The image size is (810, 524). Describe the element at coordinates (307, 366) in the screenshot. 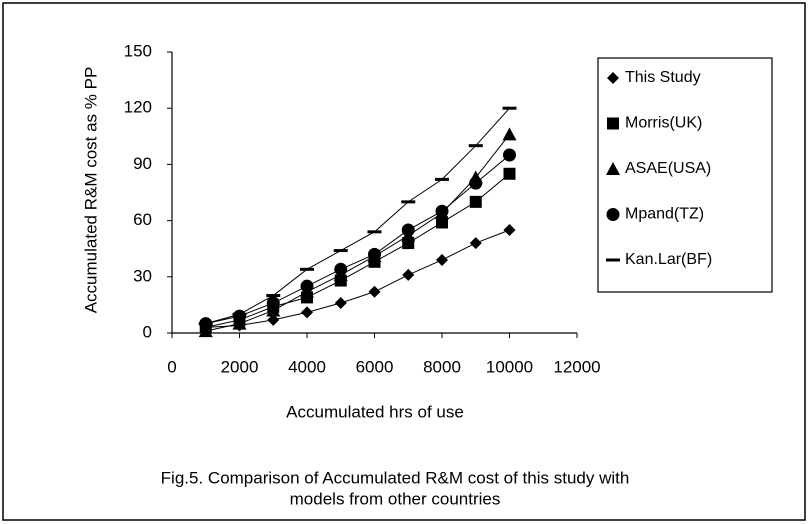

I see `x-tick-label: 4000` at that location.